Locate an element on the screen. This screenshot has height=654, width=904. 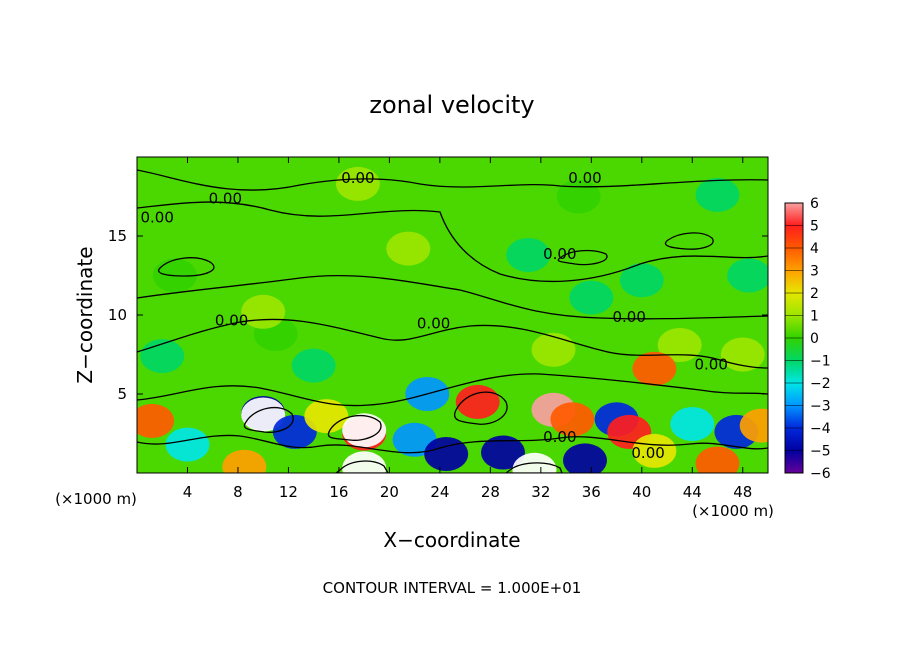
x-tick-label: 16 is located at coordinates (338, 492).